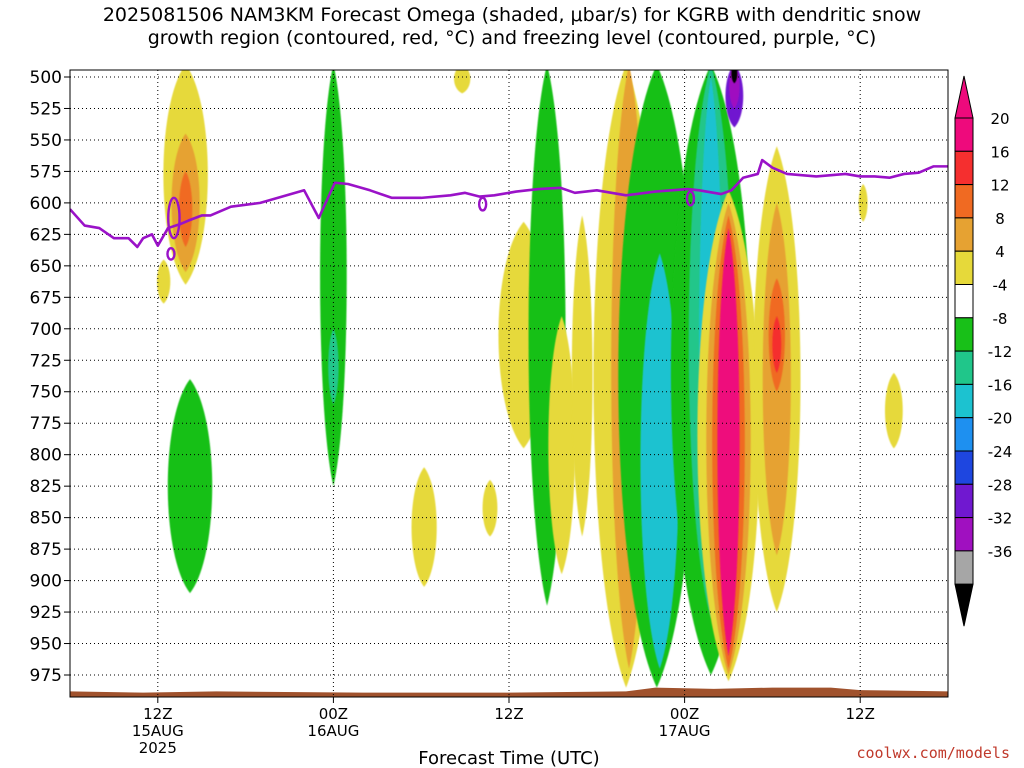  Describe the element at coordinates (46, 109) in the screenshot. I see `y-tick-label-525: 525` at that location.